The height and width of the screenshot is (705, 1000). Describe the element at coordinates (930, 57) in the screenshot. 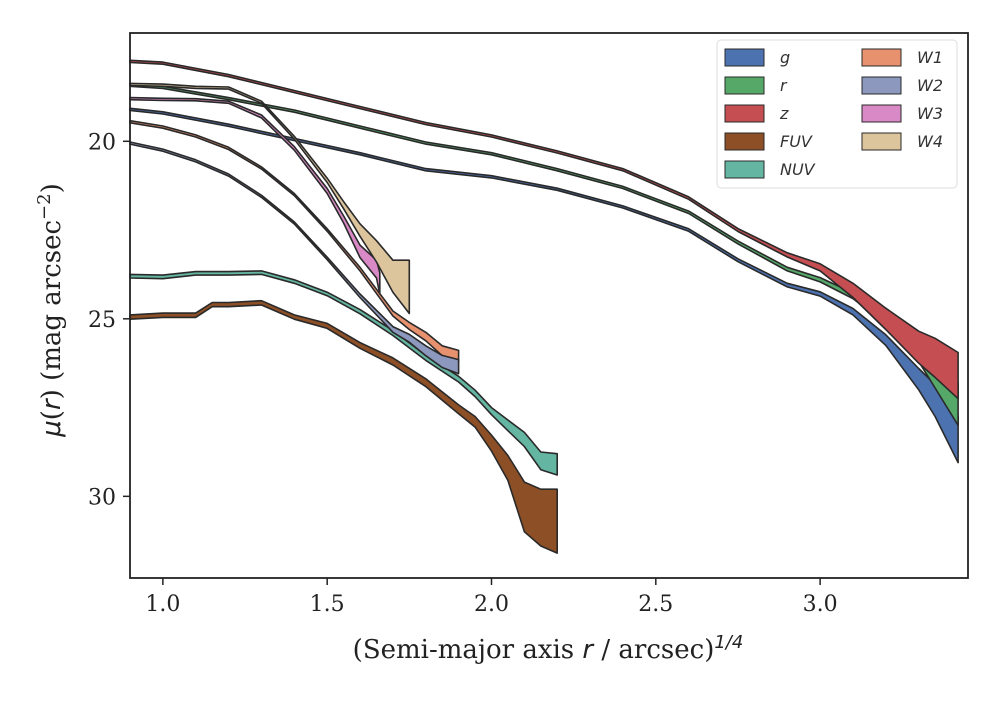

I see `legend-label-w1: W1` at that location.